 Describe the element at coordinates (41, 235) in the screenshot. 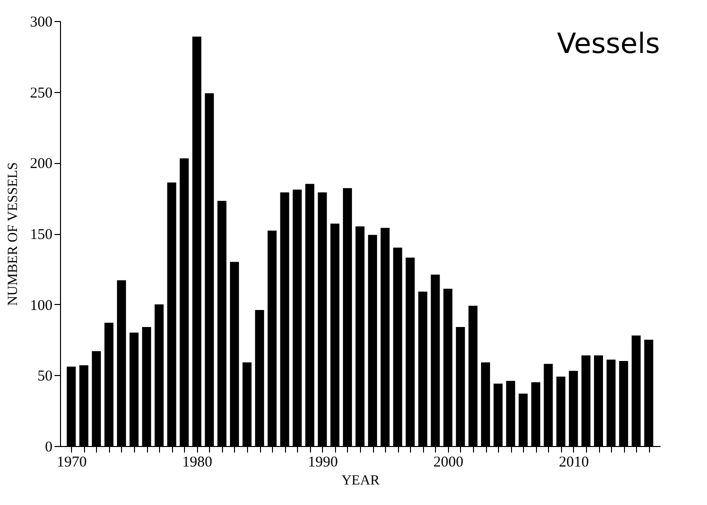

I see `y-tick-label: 150` at that location.